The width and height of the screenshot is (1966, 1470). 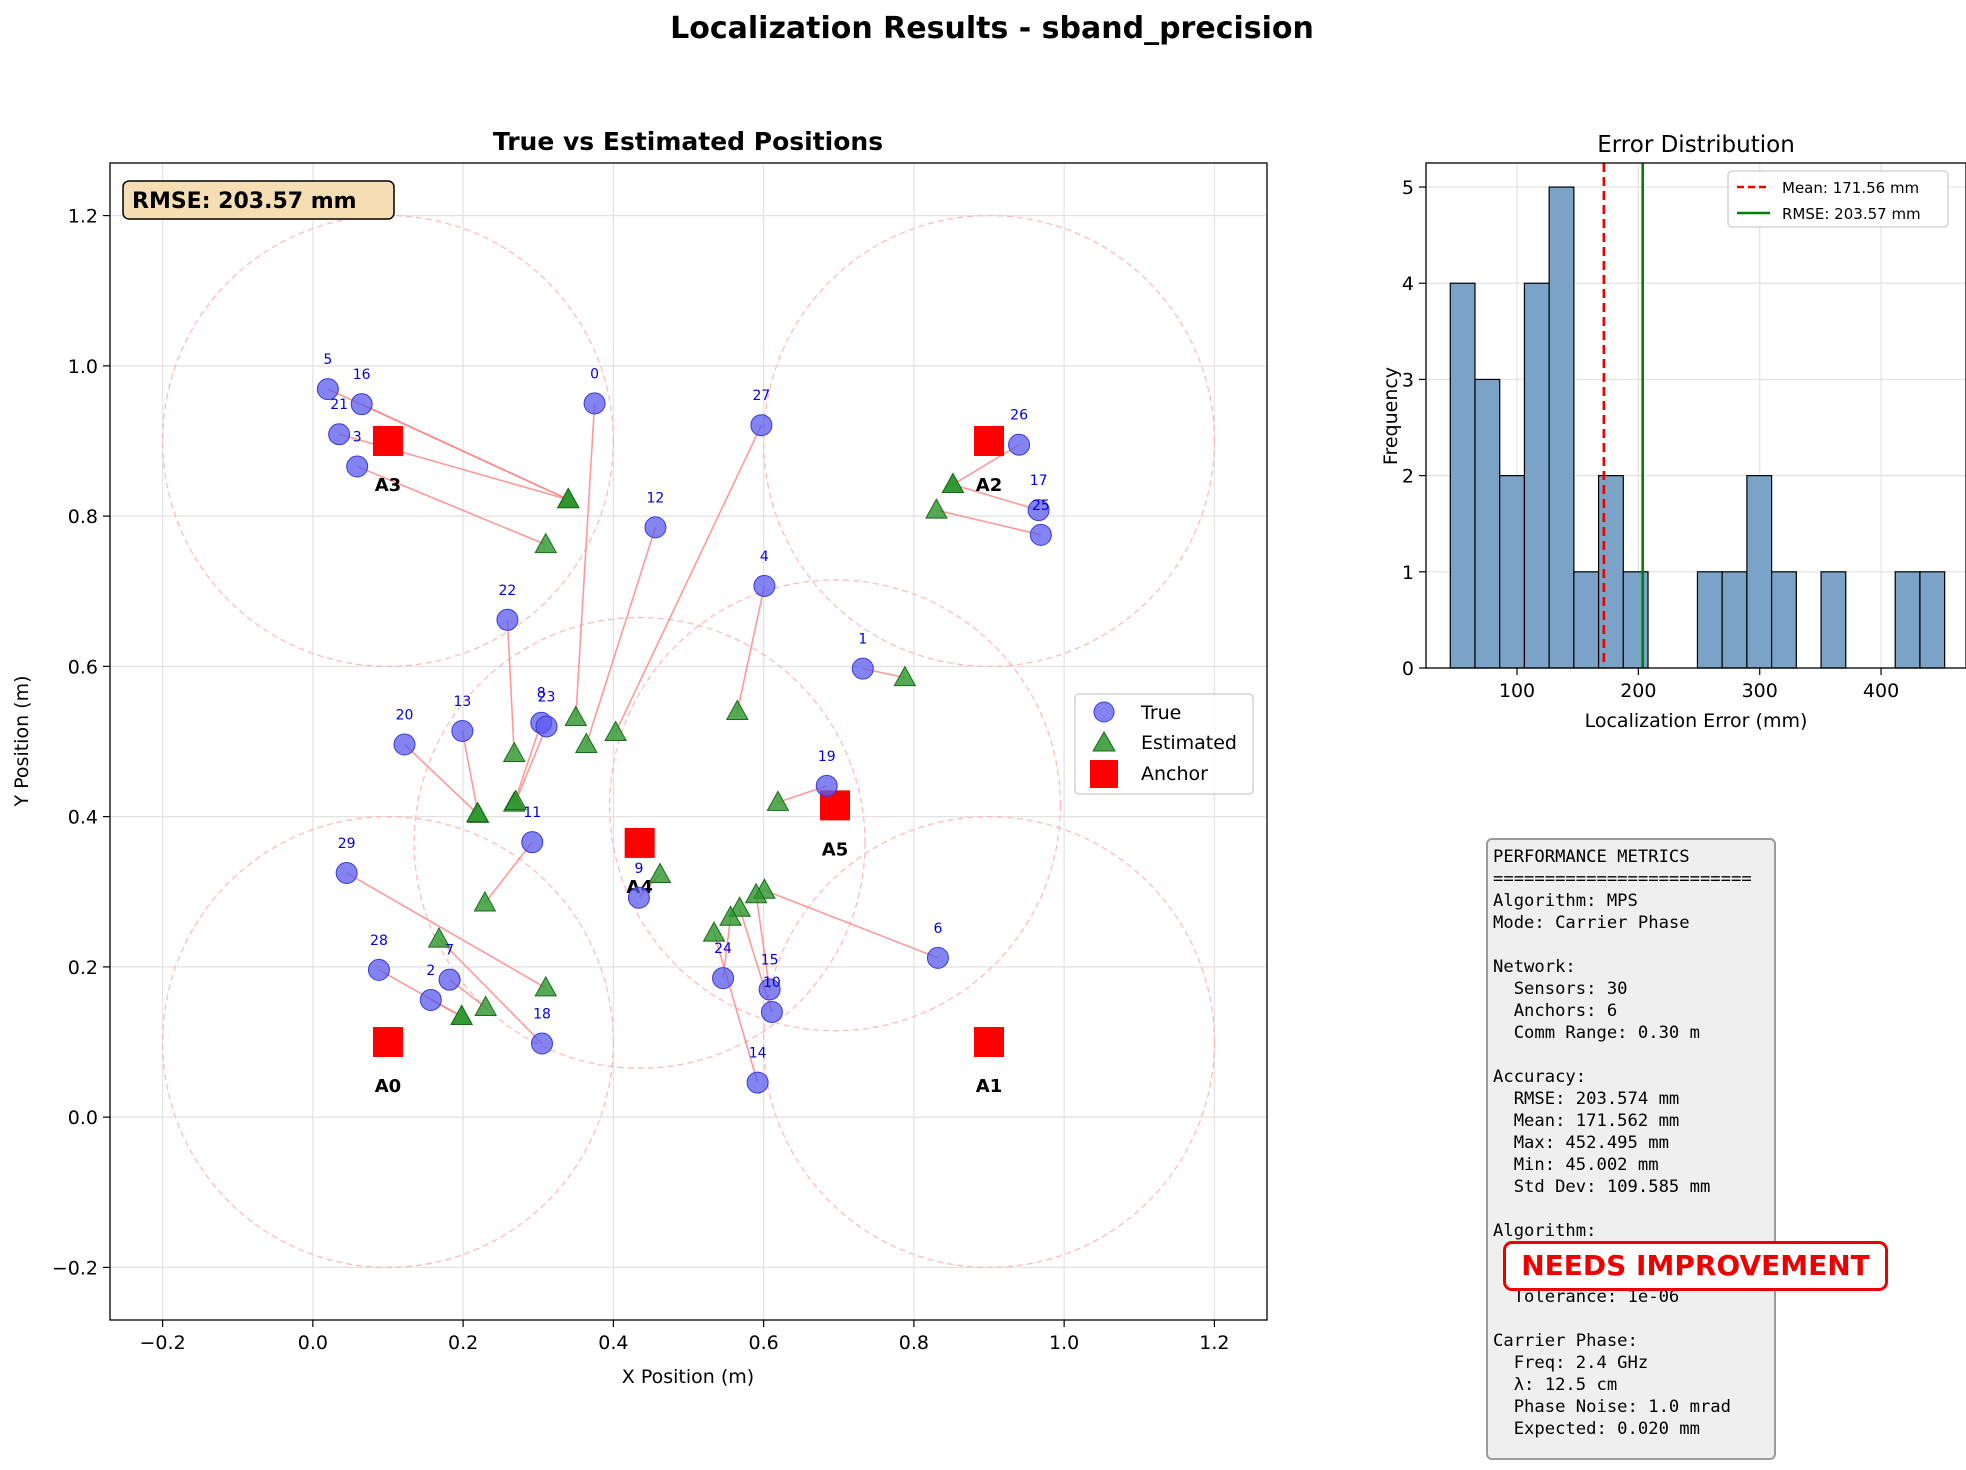 I want to click on histogram-frame, so click(x=1695, y=415).